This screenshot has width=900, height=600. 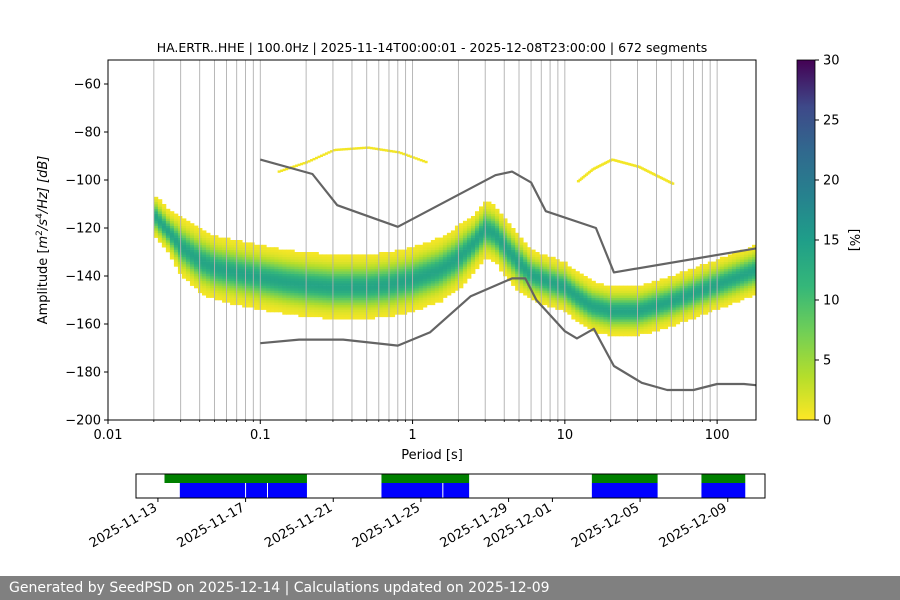 I want to click on available-period-bar, so click(x=425, y=478).